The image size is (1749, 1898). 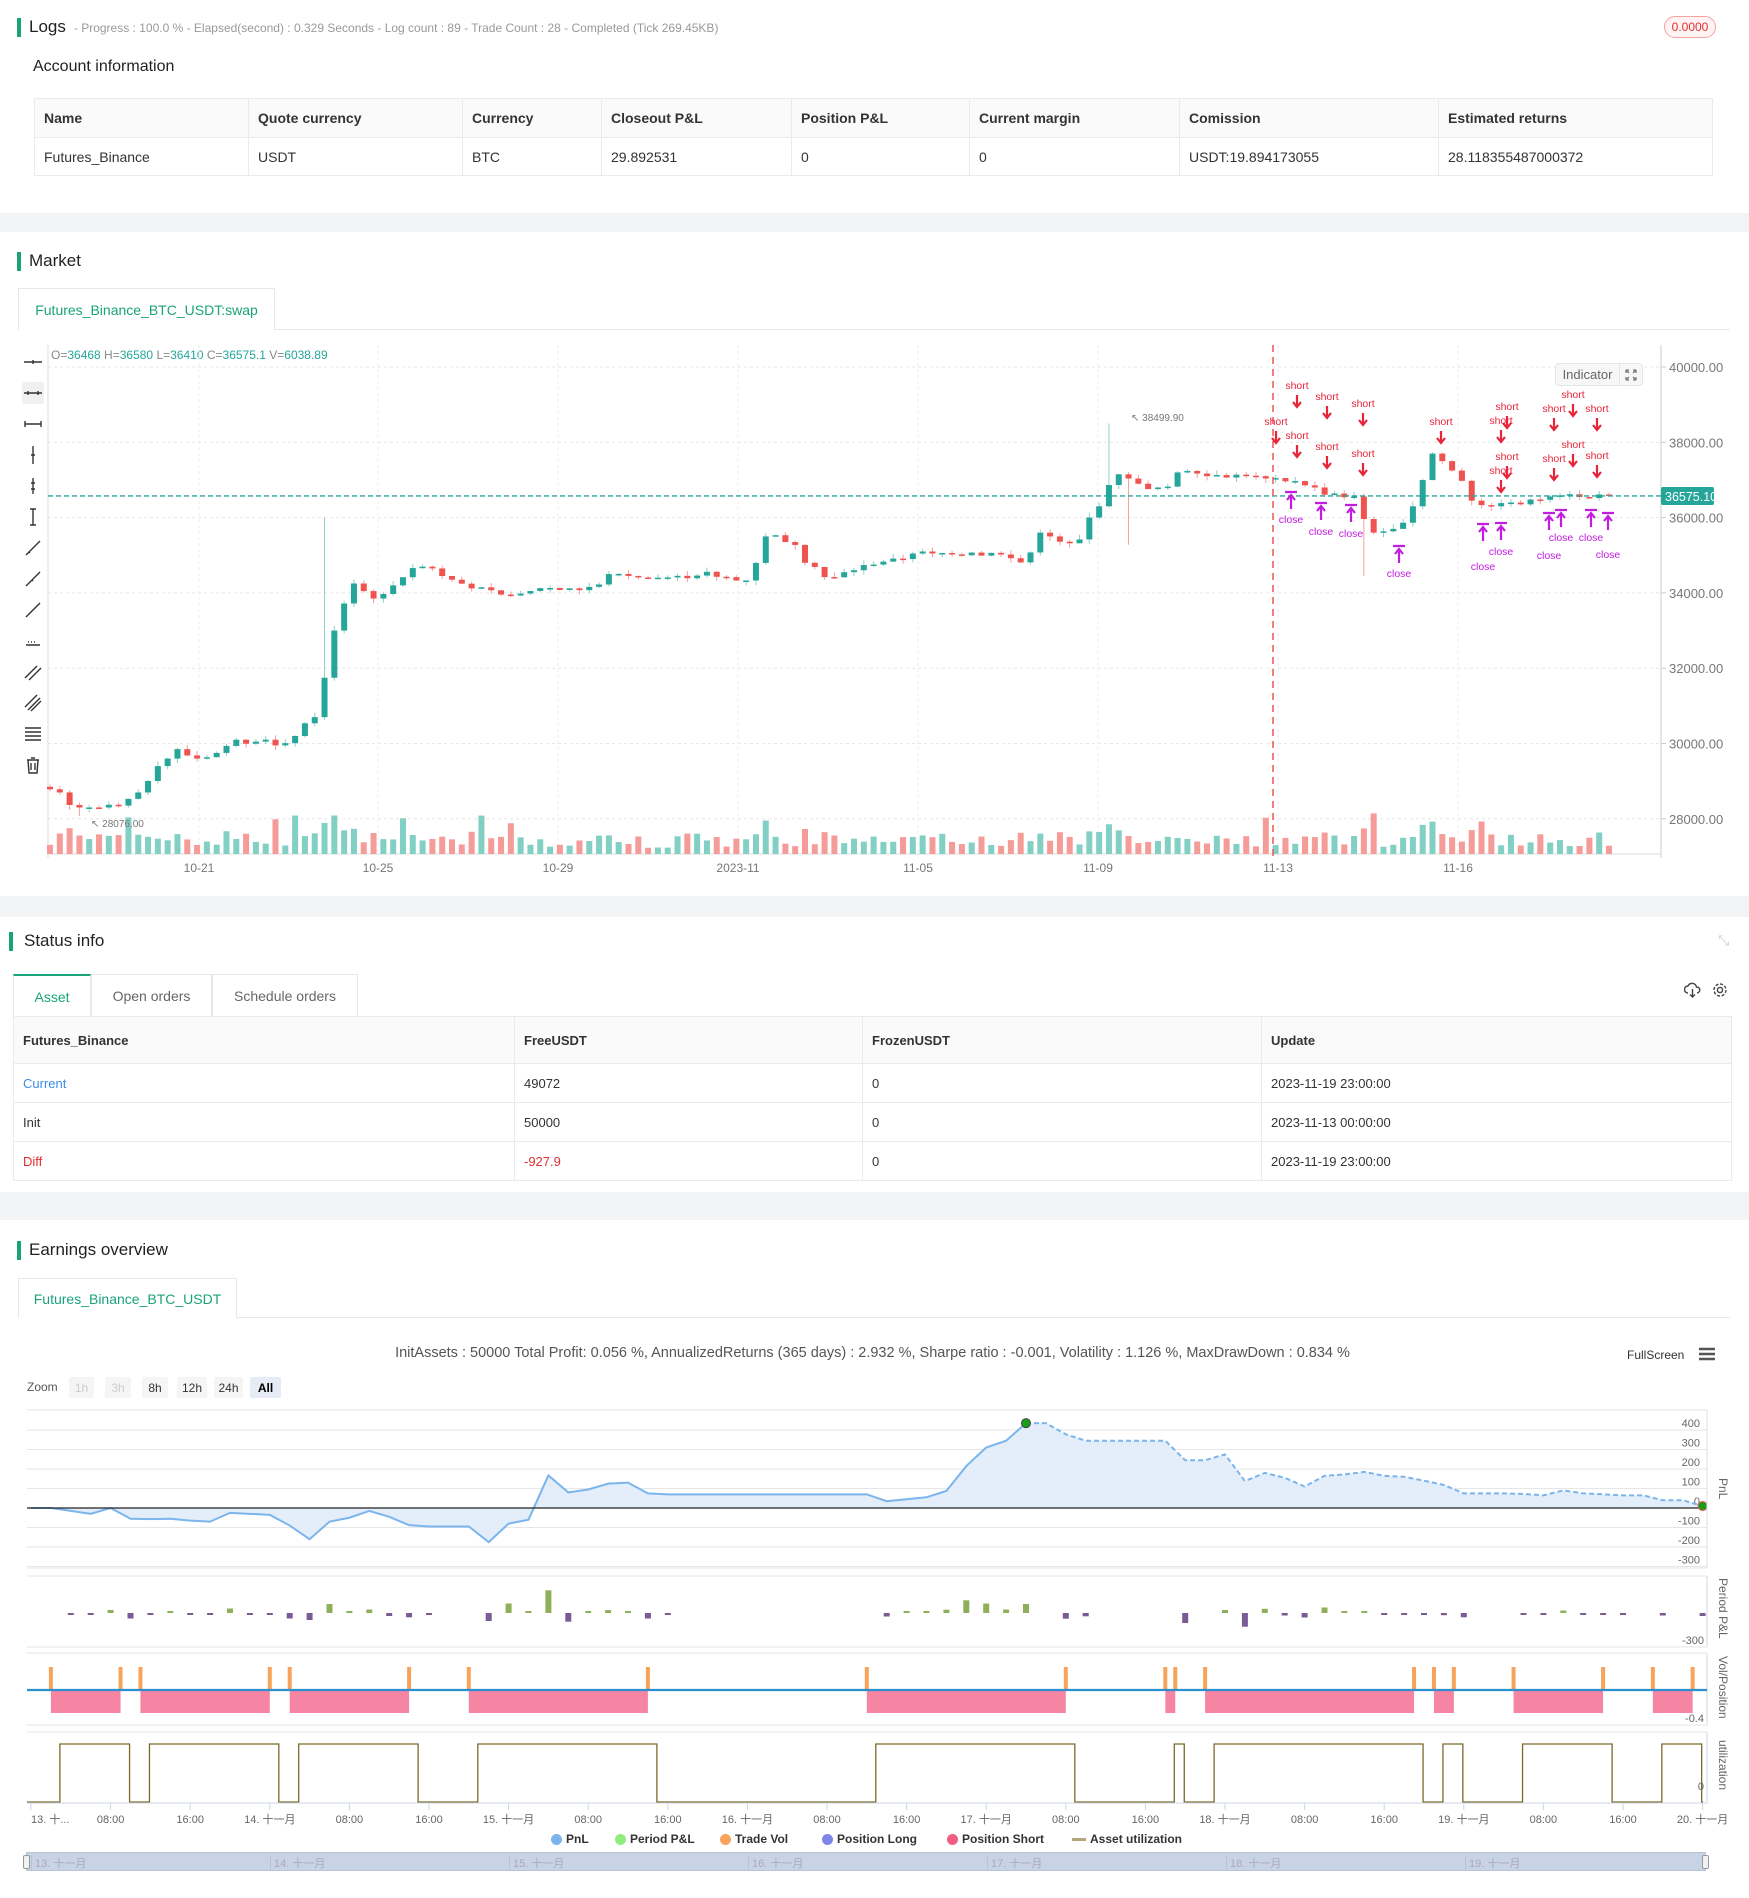 I want to click on position-short-bar, so click(x=558, y=1702).